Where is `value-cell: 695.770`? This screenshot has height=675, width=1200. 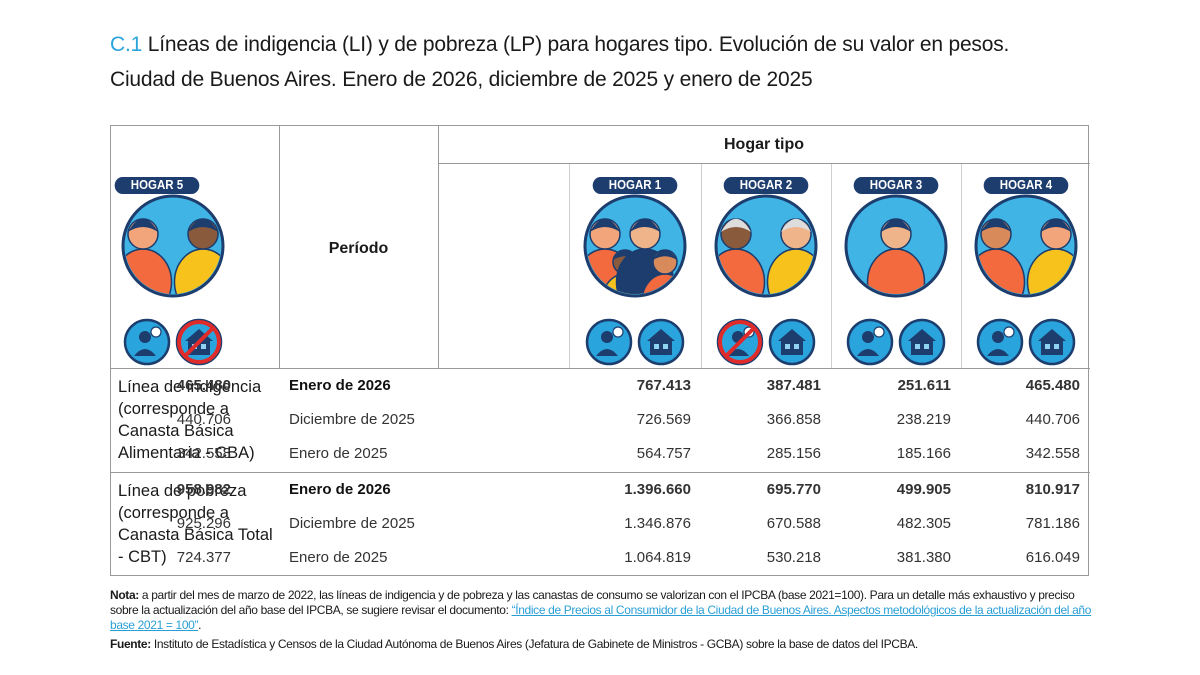
value-cell: 695.770 is located at coordinates (793, 489).